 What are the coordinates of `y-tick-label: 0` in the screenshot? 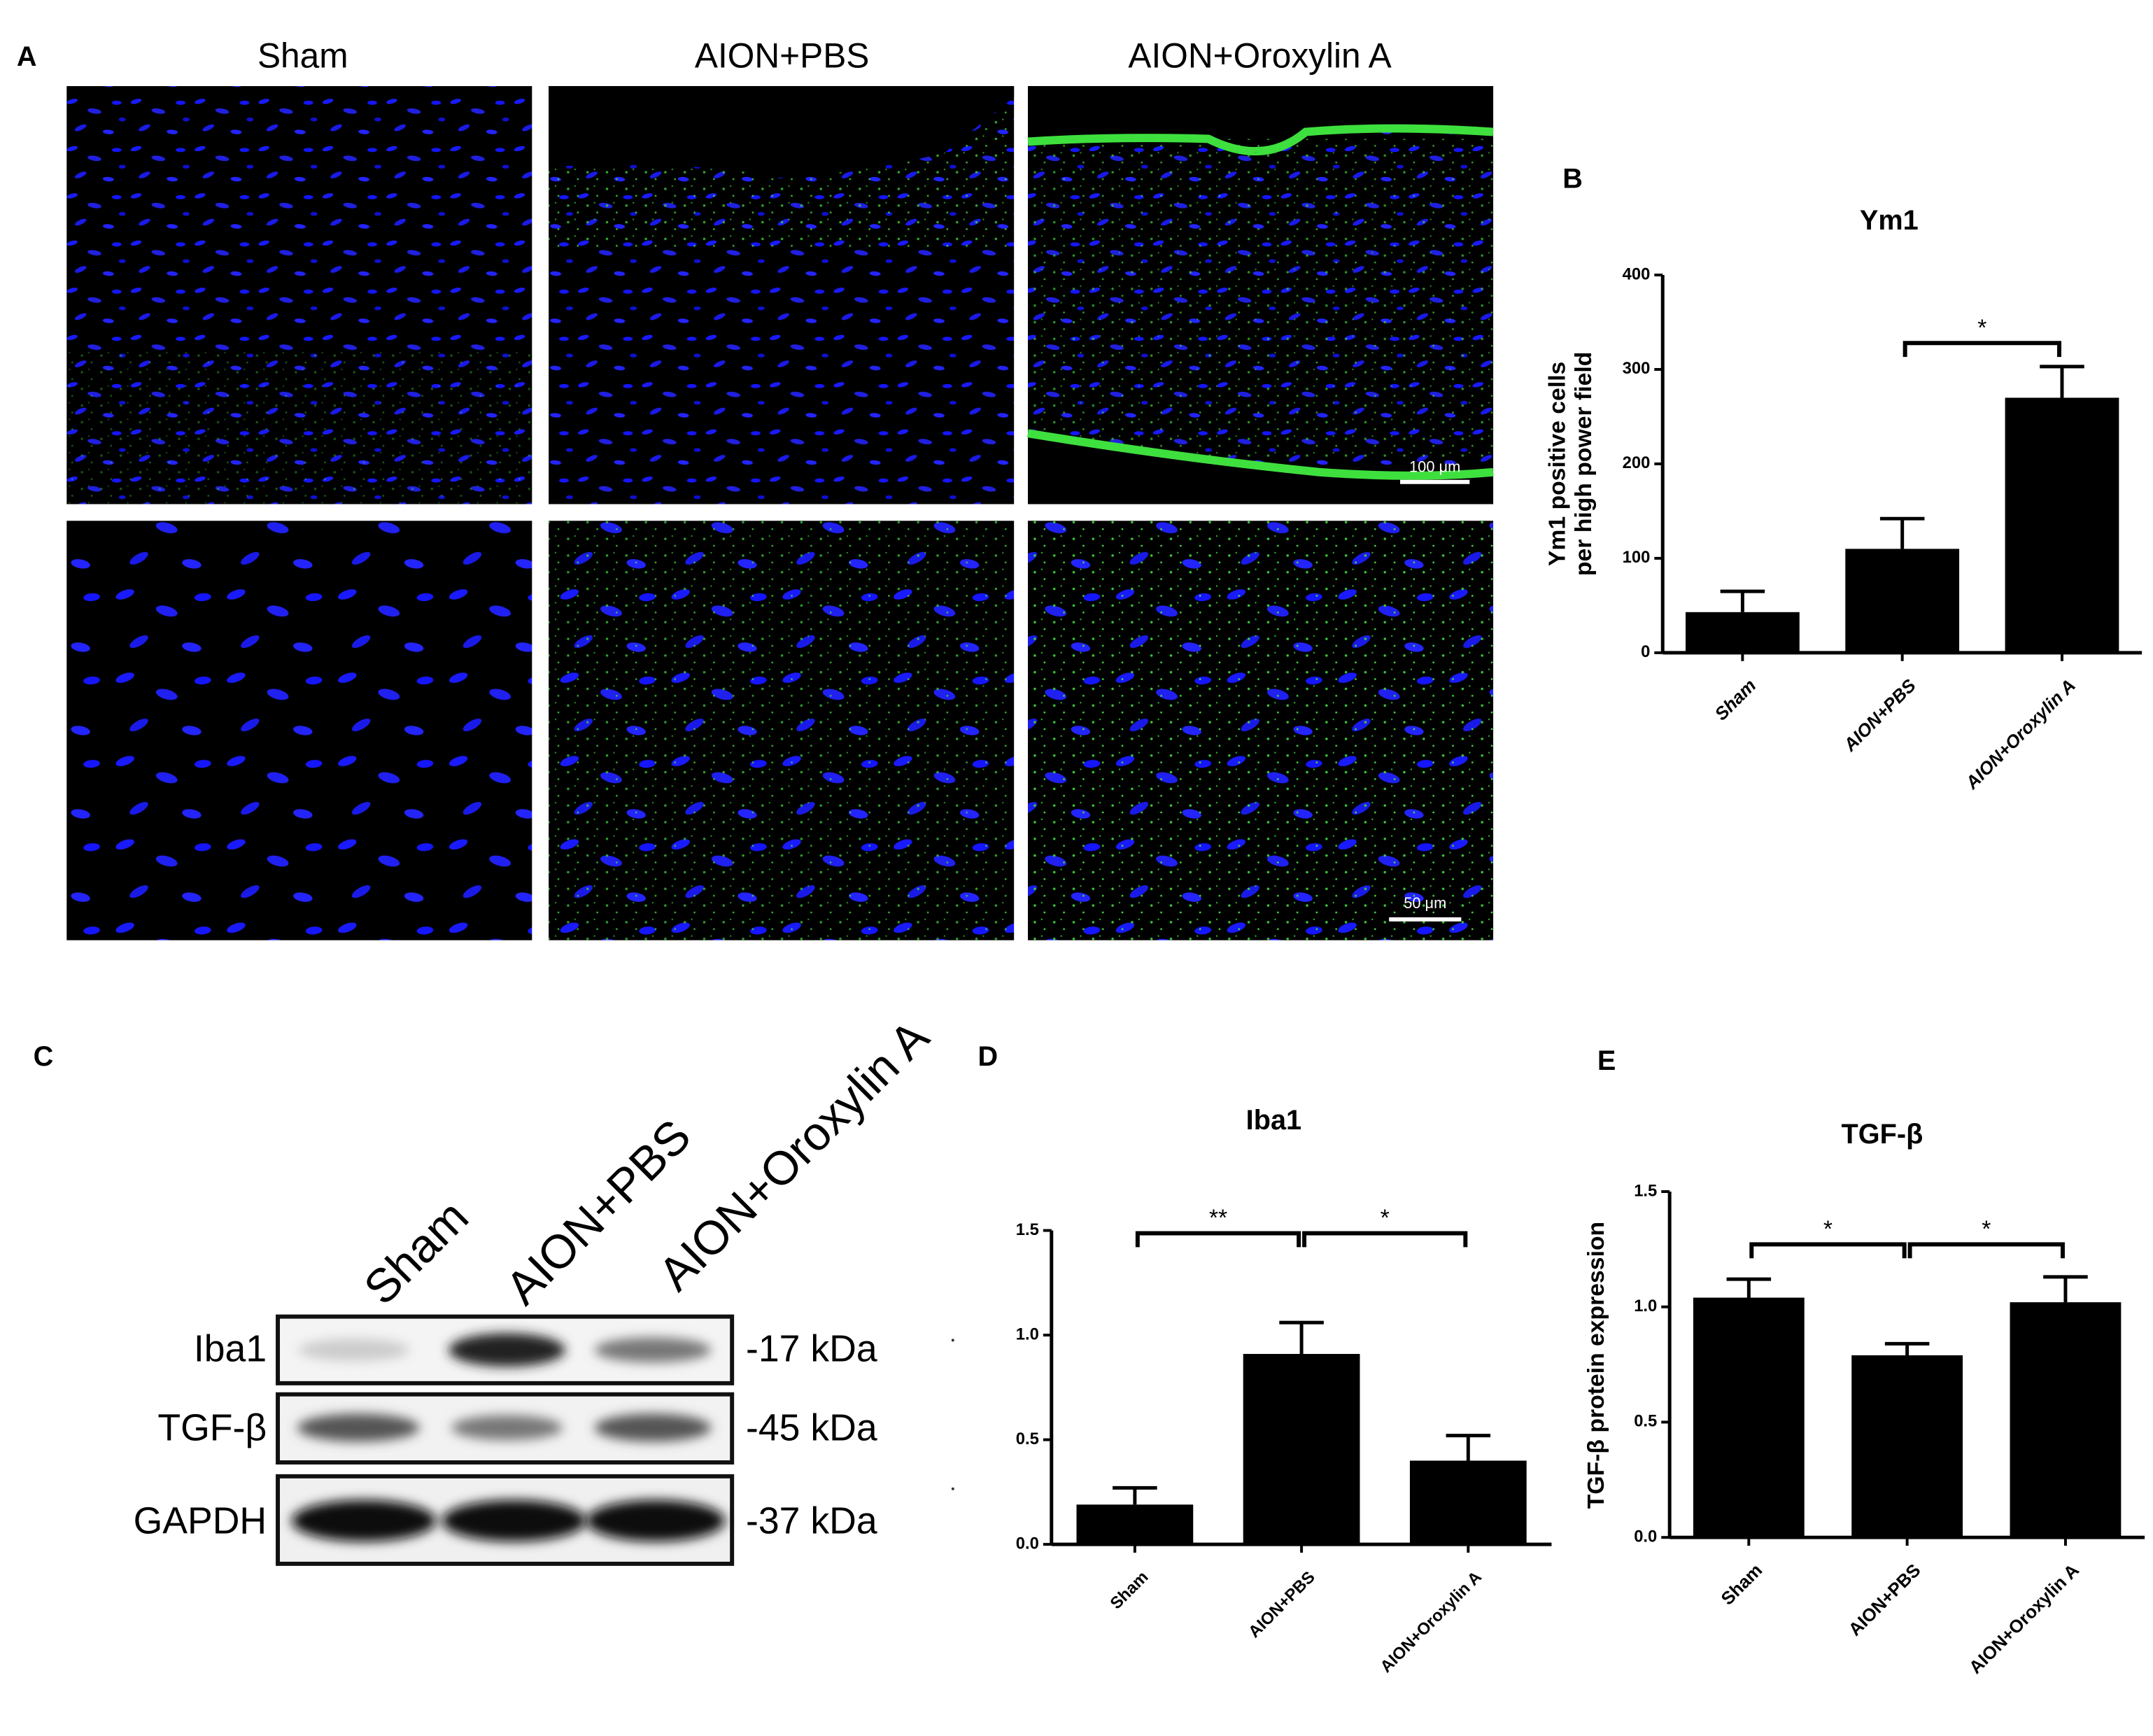 It's located at (1645, 651).